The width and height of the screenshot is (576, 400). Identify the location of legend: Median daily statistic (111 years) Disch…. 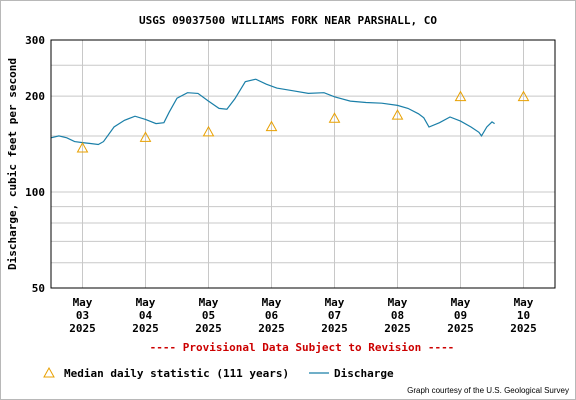
(218, 373).